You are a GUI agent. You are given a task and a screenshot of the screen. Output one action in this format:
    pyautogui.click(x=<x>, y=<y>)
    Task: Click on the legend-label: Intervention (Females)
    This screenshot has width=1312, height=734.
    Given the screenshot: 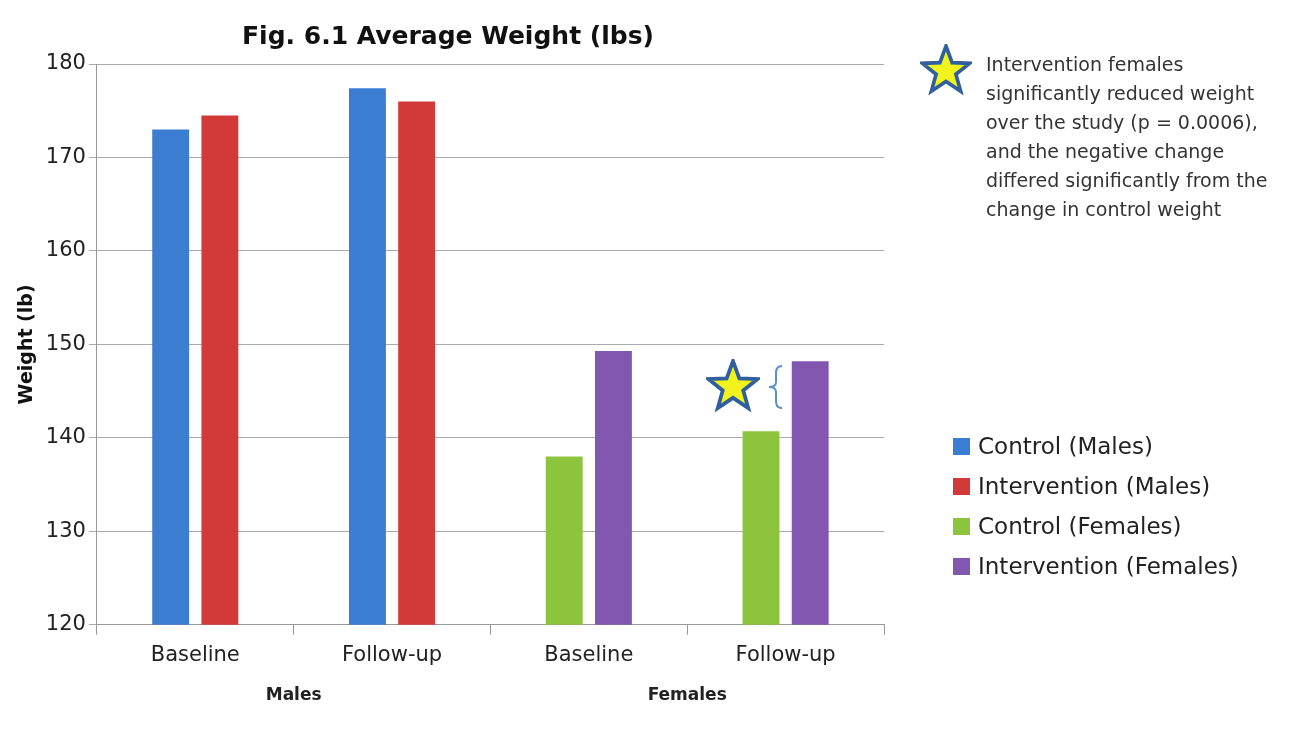 What is the action you would take?
    pyautogui.click(x=1108, y=566)
    